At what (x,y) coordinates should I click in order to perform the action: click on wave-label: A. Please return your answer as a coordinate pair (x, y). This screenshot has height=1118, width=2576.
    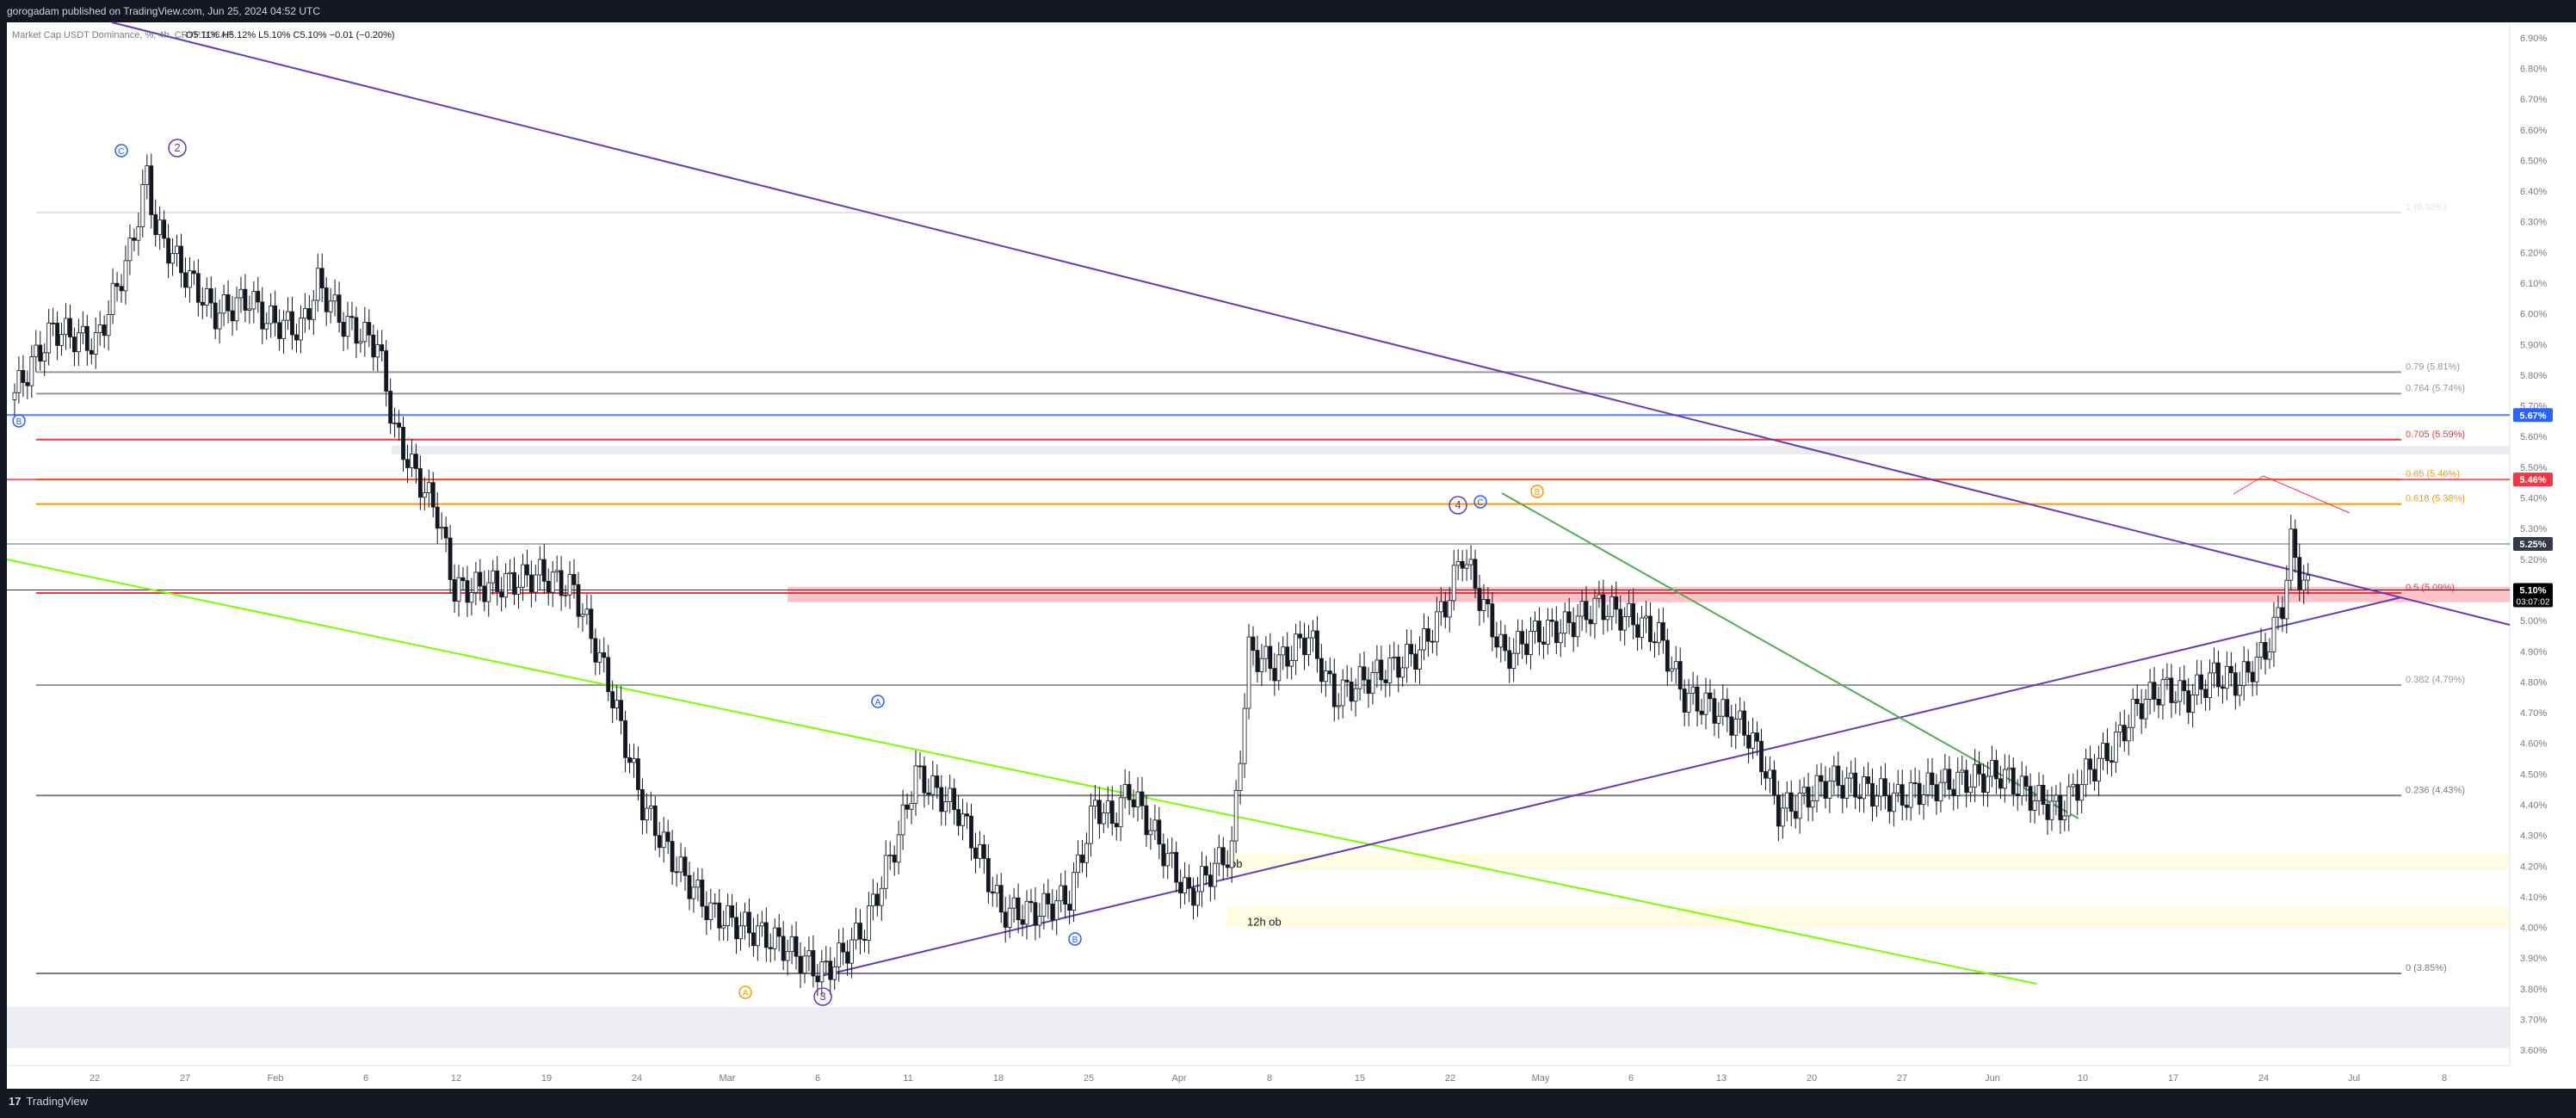
    Looking at the image, I should click on (745, 992).